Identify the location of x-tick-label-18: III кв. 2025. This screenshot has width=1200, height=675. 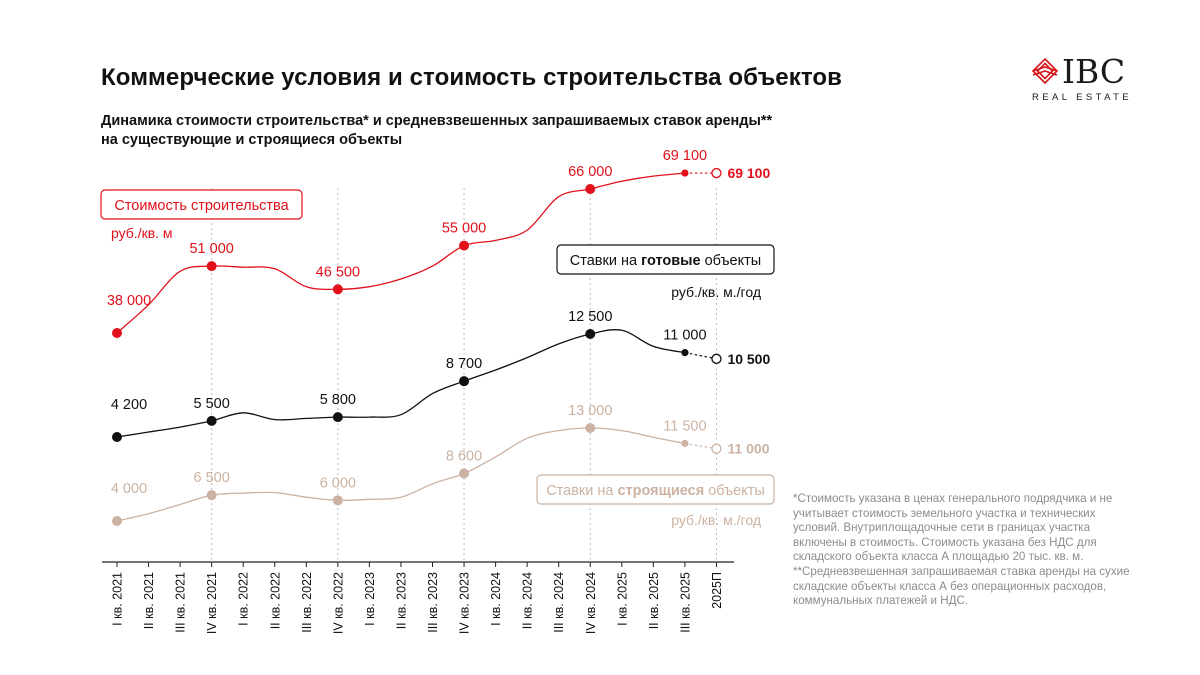
(685, 602).